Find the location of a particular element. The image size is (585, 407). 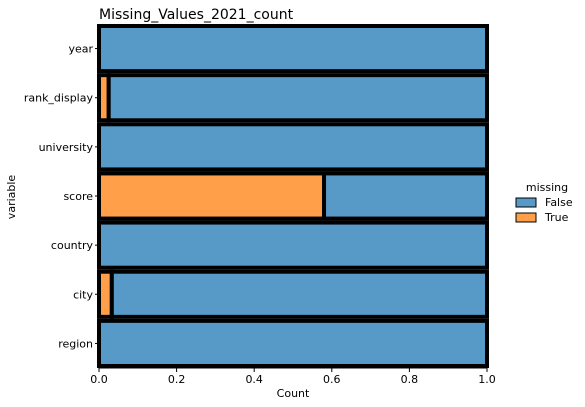

bar-score-false is located at coordinates (406, 196).